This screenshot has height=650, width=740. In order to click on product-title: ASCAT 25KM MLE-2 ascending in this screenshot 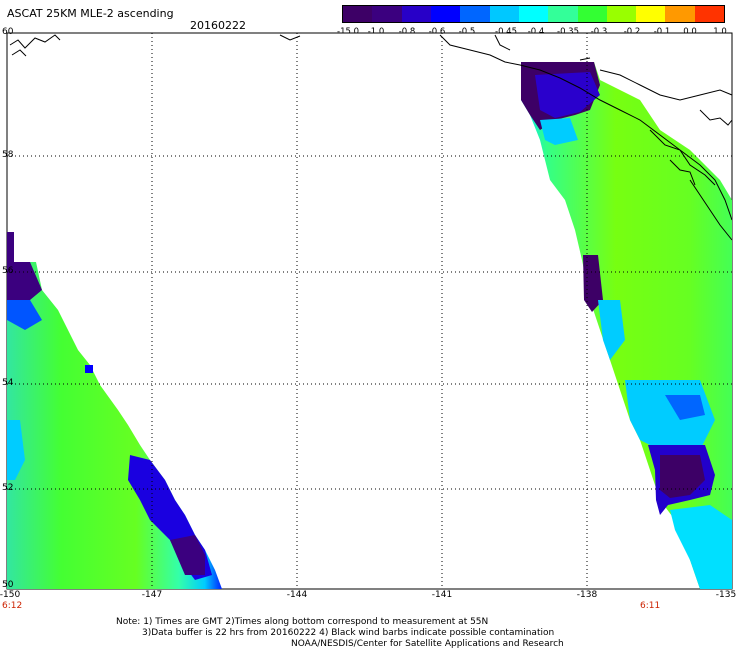, I will do `click(90, 13)`.